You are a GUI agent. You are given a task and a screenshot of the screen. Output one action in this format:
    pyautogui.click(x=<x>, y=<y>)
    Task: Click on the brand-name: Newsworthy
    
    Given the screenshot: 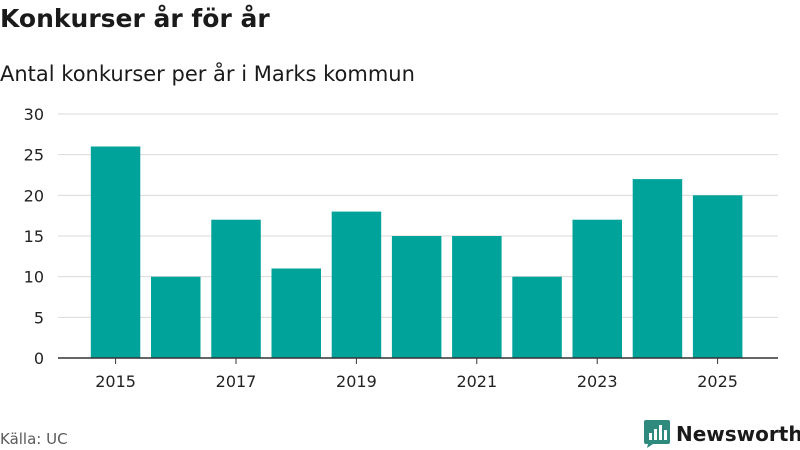 What is the action you would take?
    pyautogui.click(x=738, y=434)
    